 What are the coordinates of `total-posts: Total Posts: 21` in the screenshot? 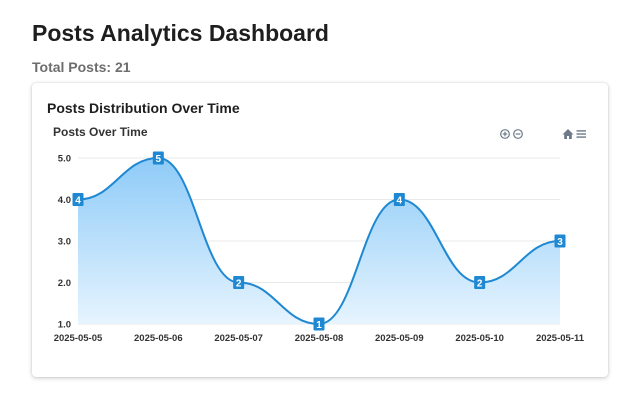 It's located at (81, 67).